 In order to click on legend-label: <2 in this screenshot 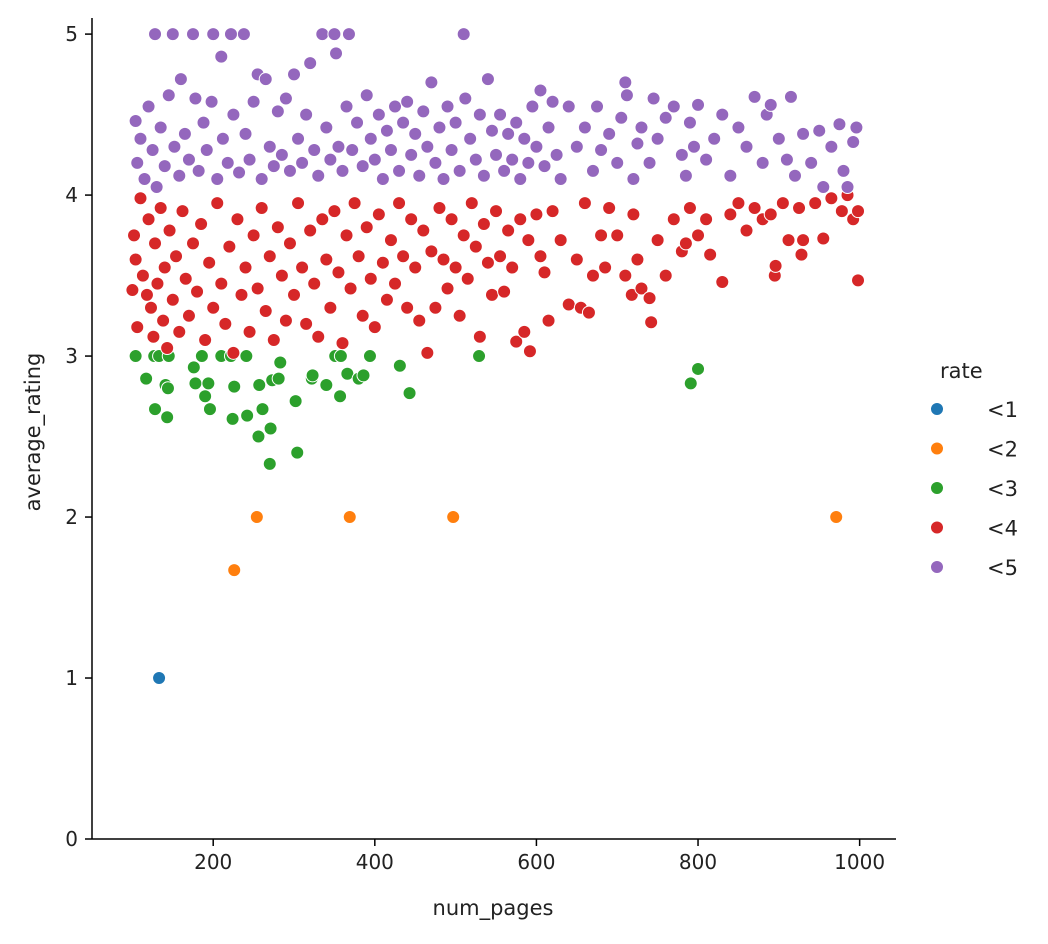, I will do `click(1002, 450)`.